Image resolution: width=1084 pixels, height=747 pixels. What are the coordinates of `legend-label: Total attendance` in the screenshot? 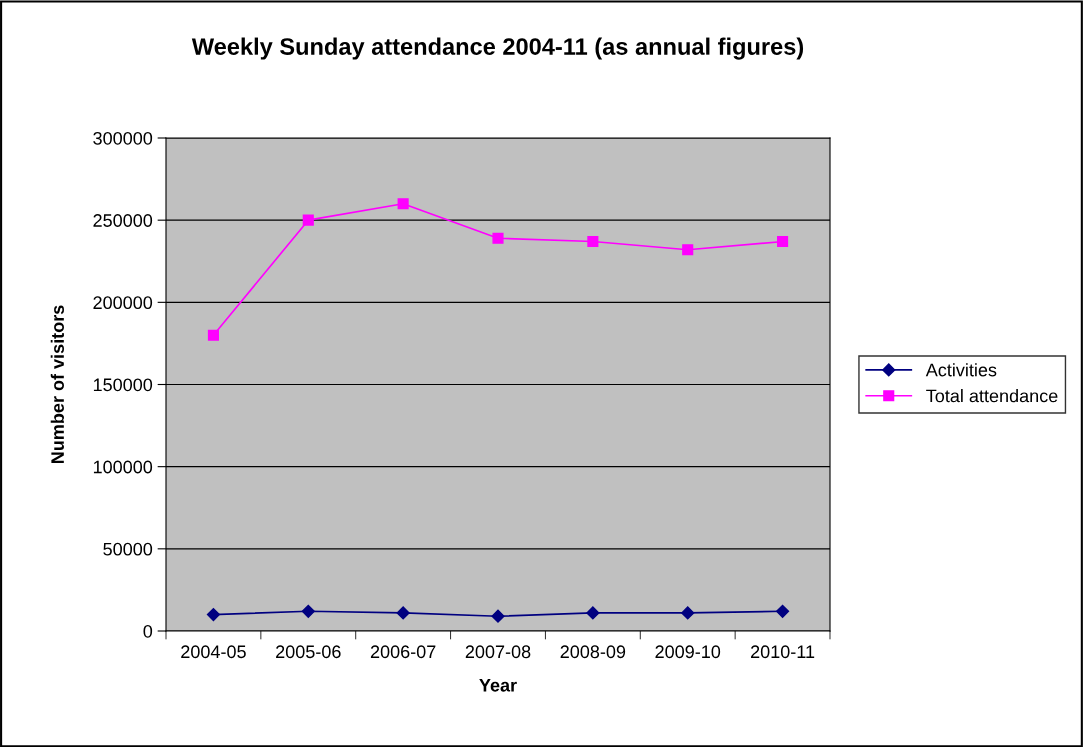 It's located at (992, 396).